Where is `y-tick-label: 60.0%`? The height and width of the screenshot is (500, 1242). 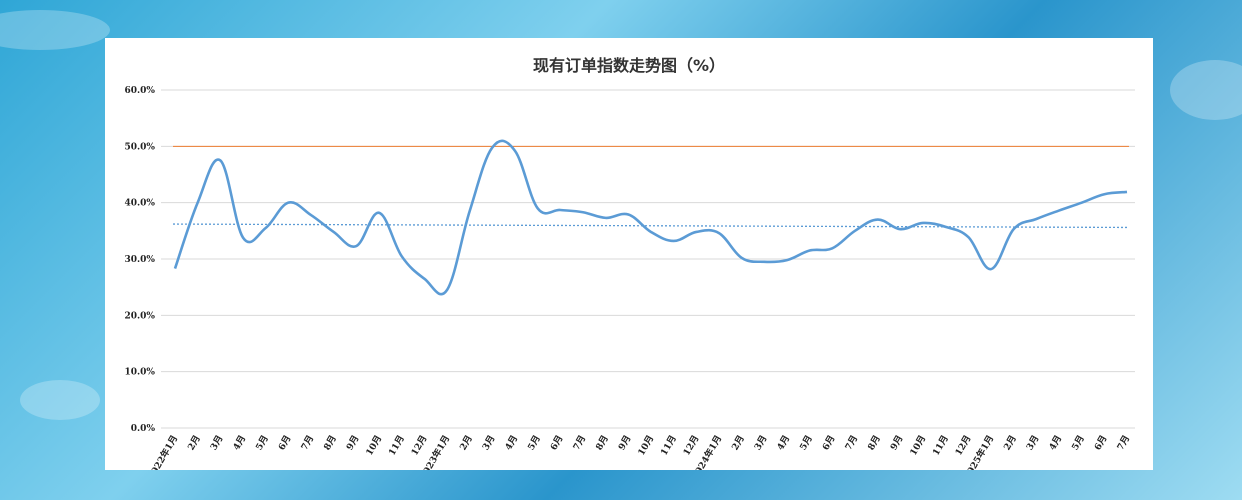 y-tick-label: 60.0% is located at coordinates (140, 91).